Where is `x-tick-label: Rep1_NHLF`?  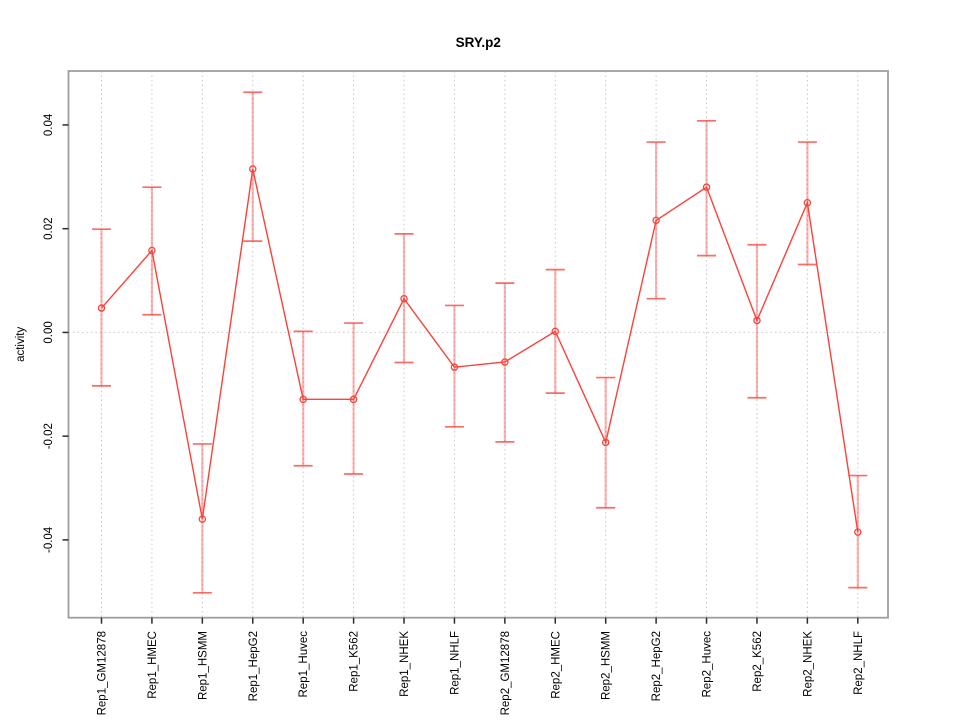 x-tick-label: Rep1_NHLF is located at coordinates (455, 663).